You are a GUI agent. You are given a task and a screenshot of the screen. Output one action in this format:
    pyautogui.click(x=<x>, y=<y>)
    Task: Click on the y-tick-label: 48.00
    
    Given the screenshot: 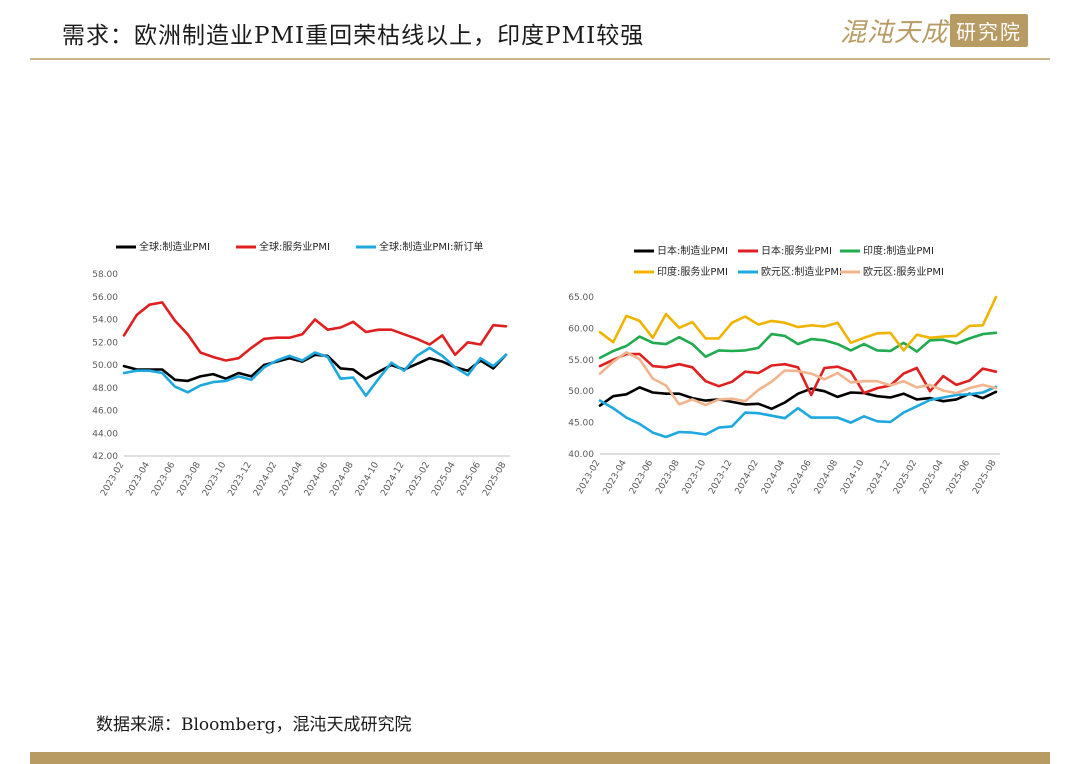 What is the action you would take?
    pyautogui.click(x=105, y=389)
    